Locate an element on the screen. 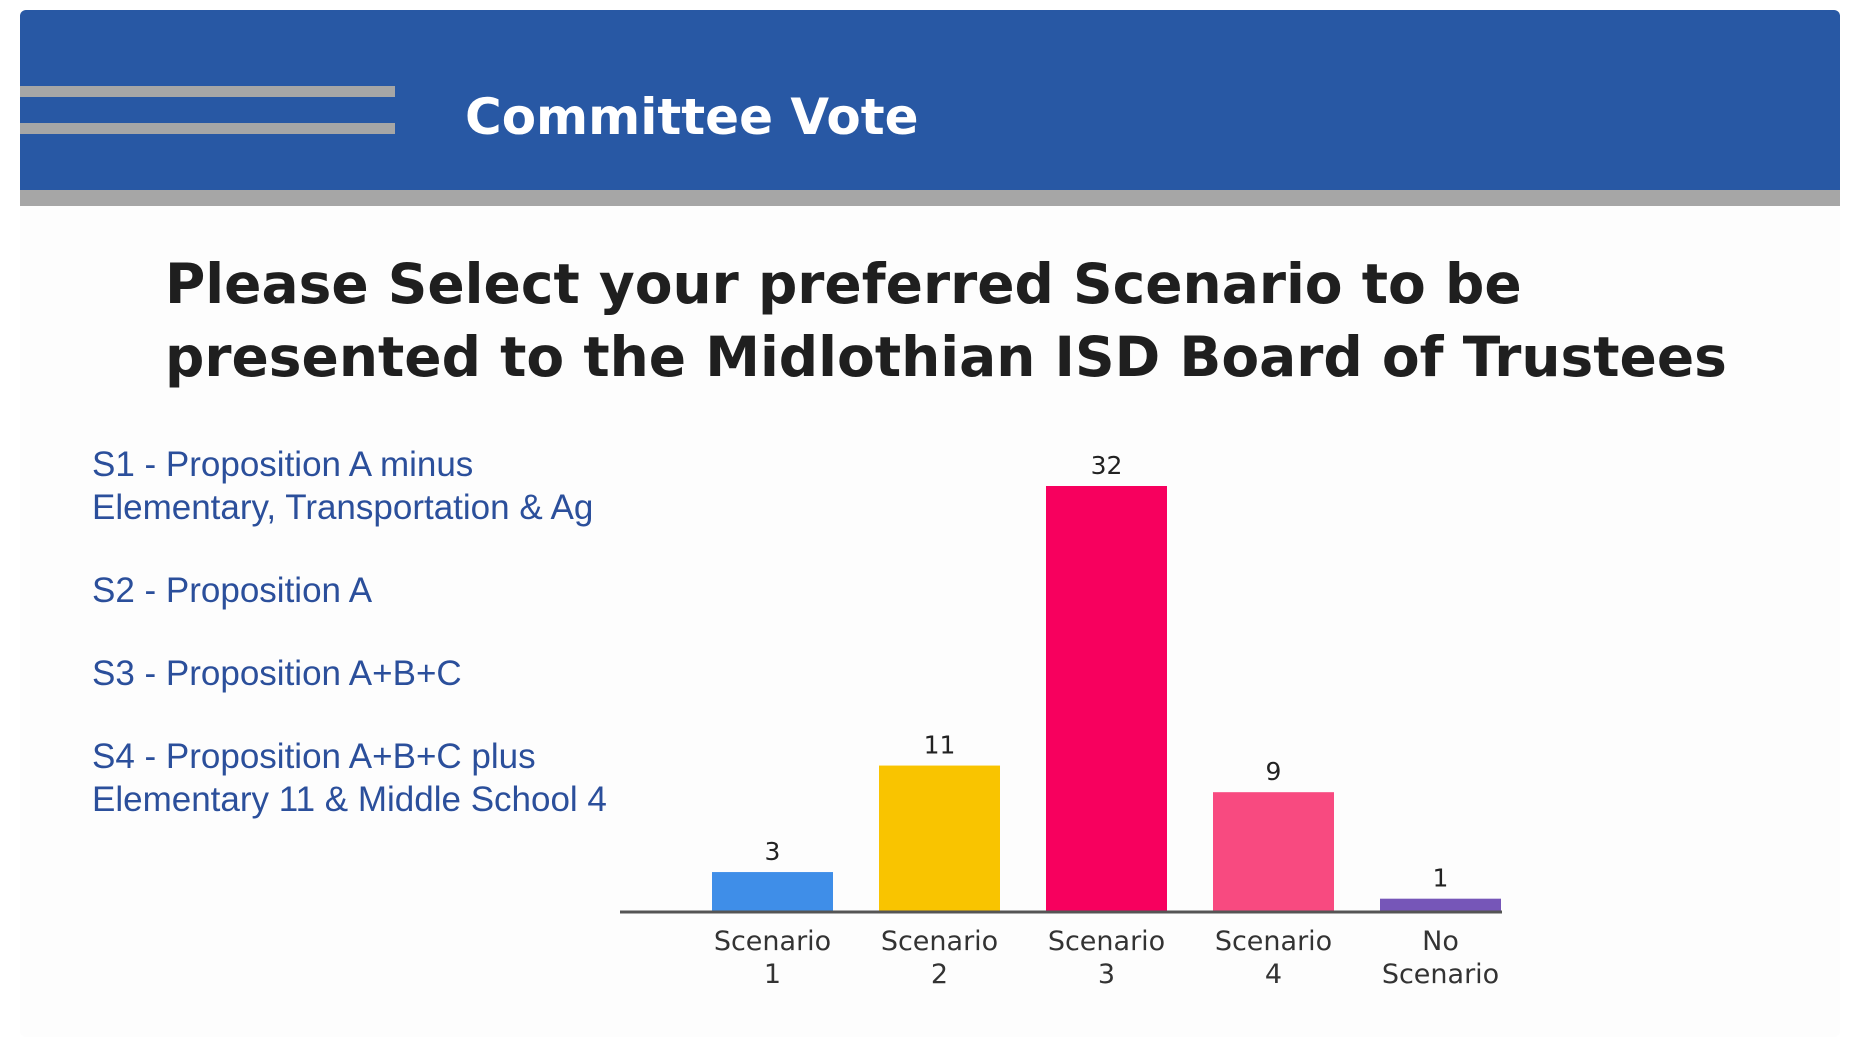 Image resolution: width=1852 pixels, height=1045 pixels. header-divider is located at coordinates (930, 198).